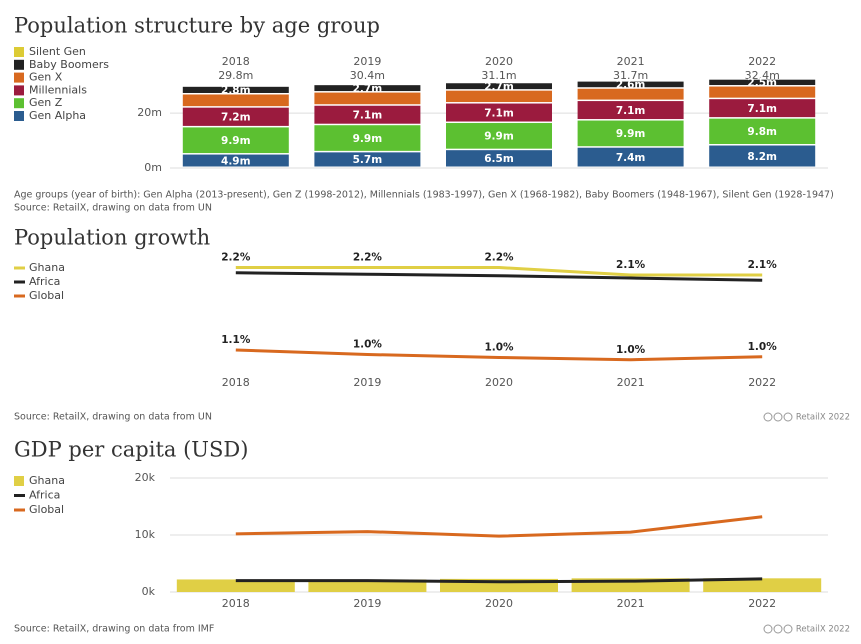  Describe the element at coordinates (149, 112) in the screenshot. I see `y-tick-label: 20m` at that location.